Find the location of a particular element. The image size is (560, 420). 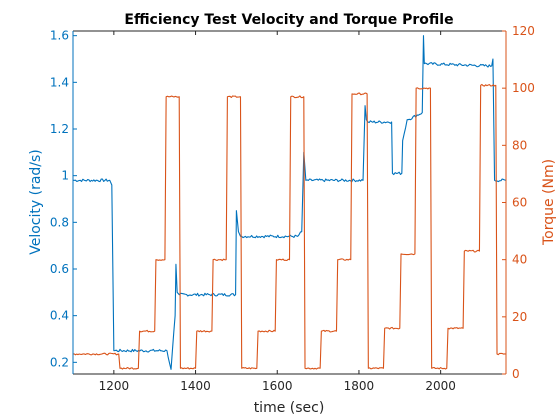

x-tick-label: 1400 is located at coordinates (195, 386).